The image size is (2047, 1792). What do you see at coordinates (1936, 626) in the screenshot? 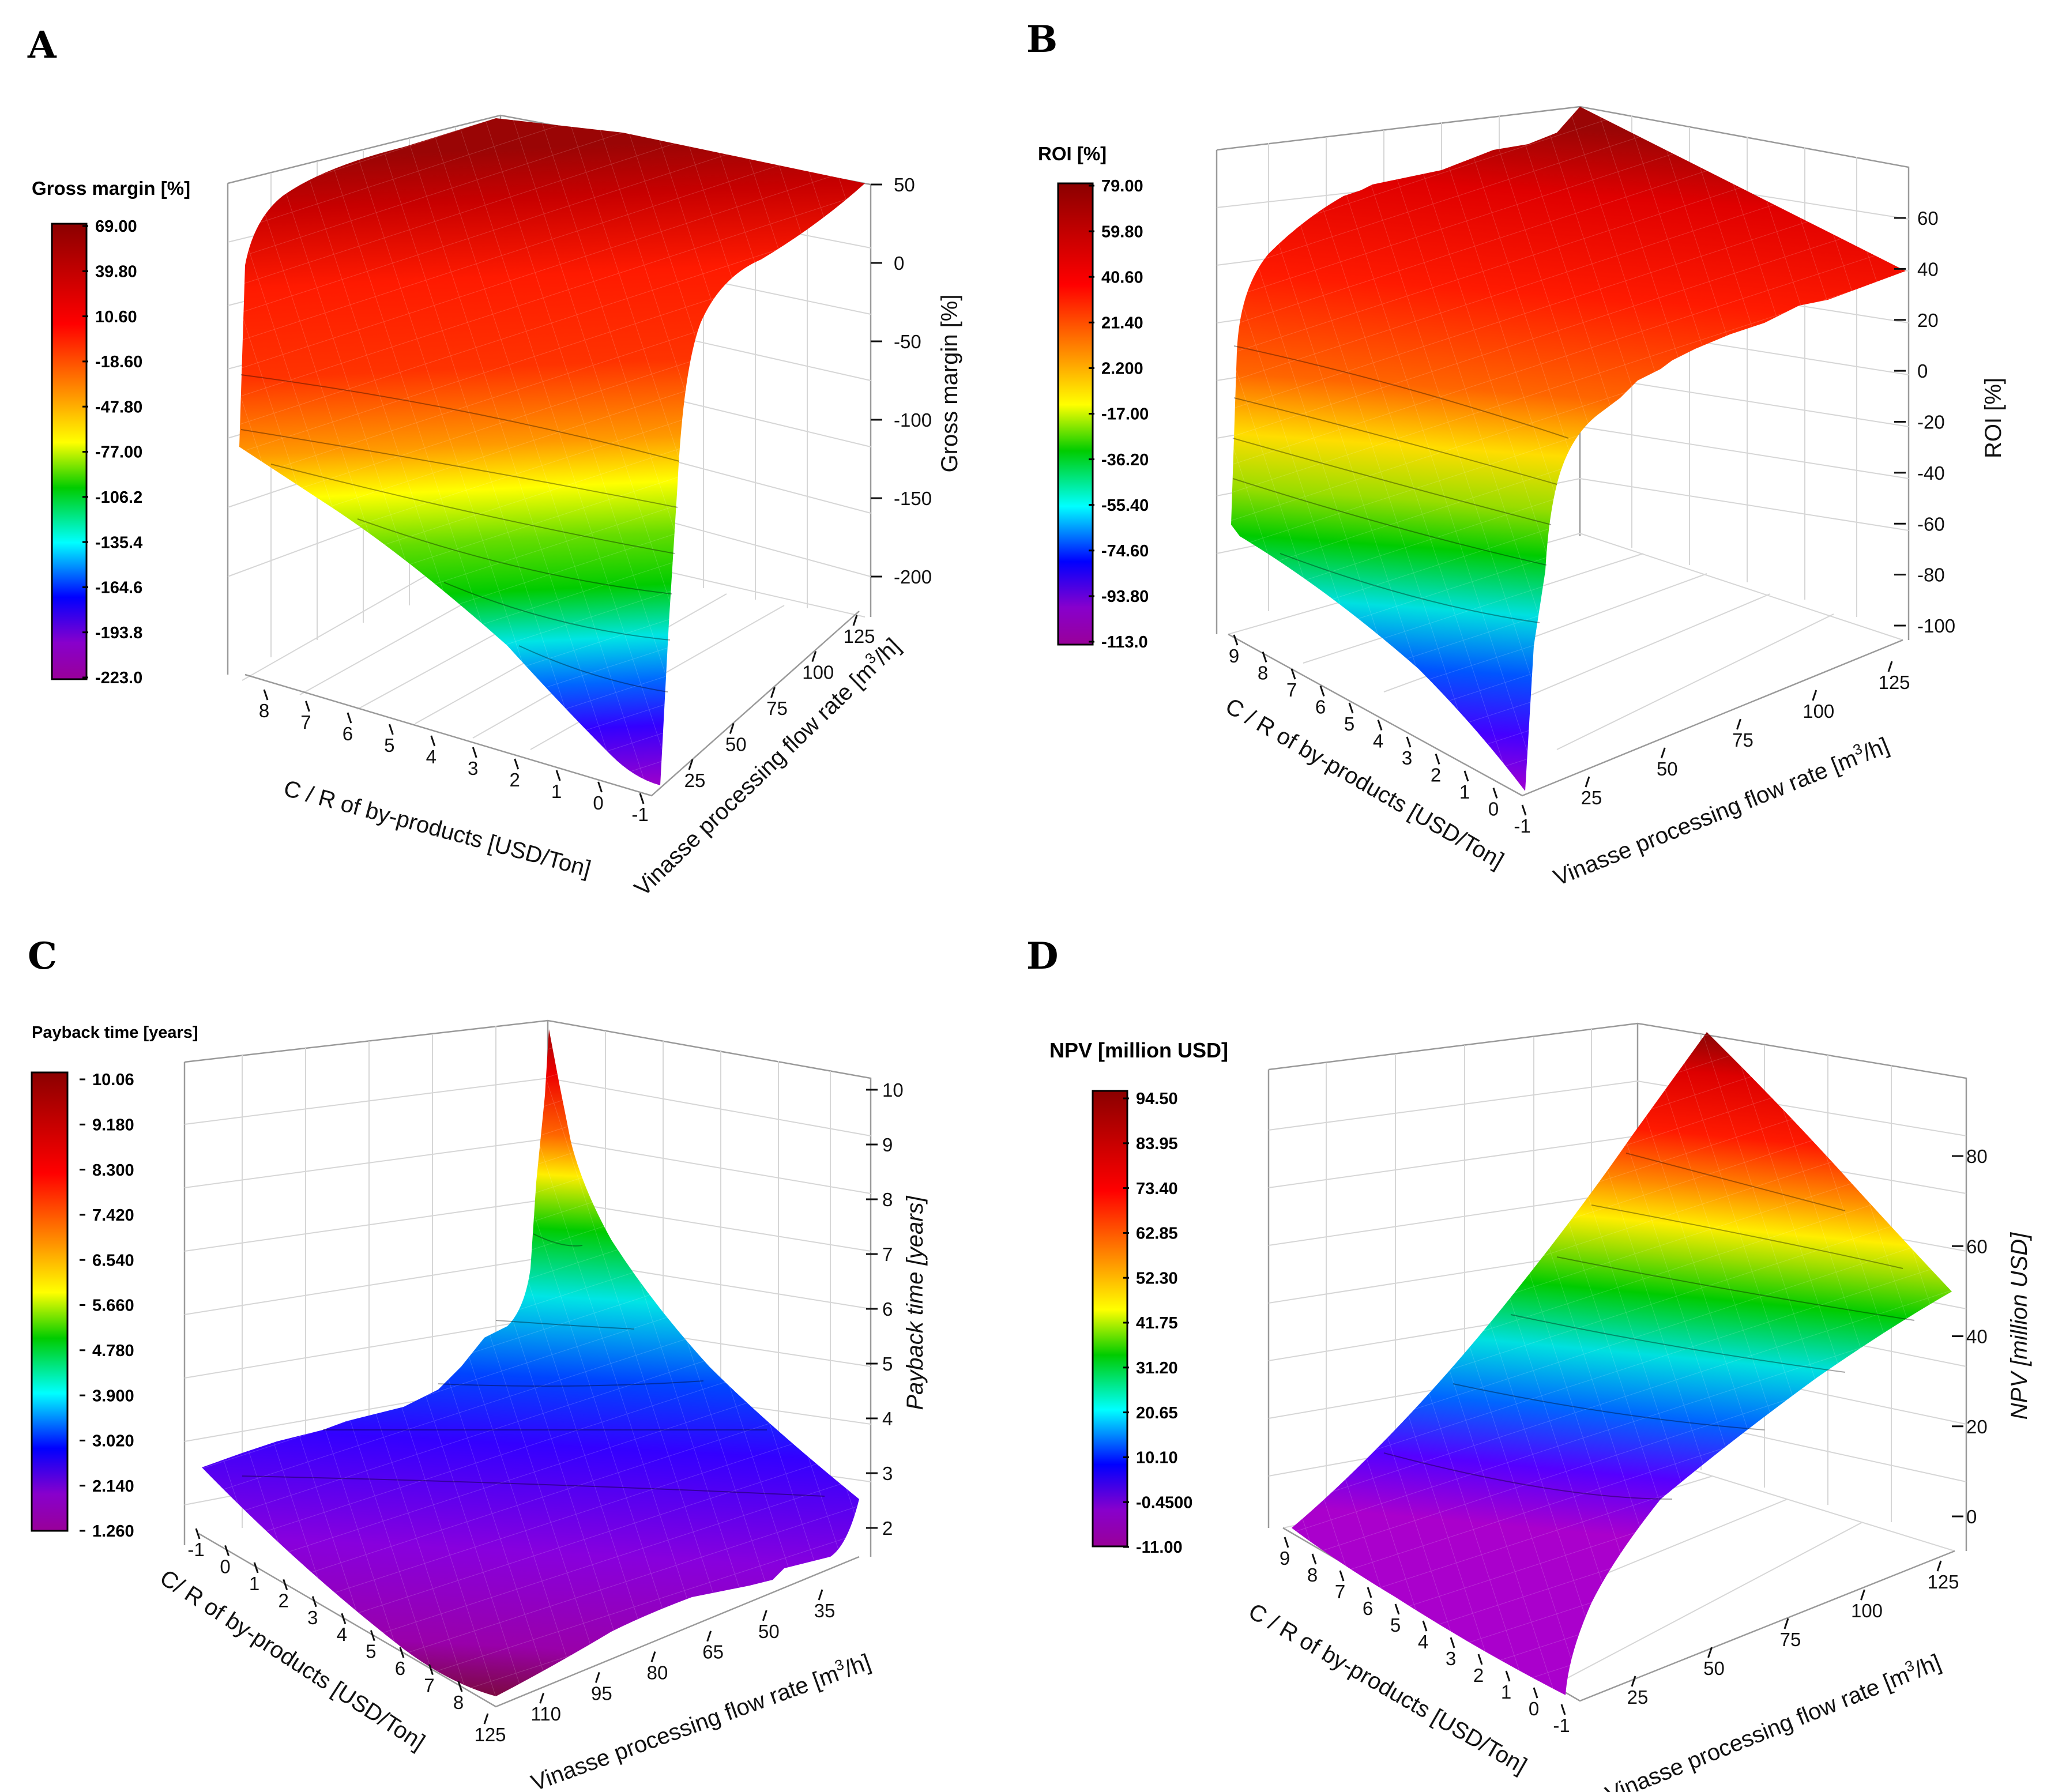
I see `z-tick-label: -100` at bounding box center [1936, 626].